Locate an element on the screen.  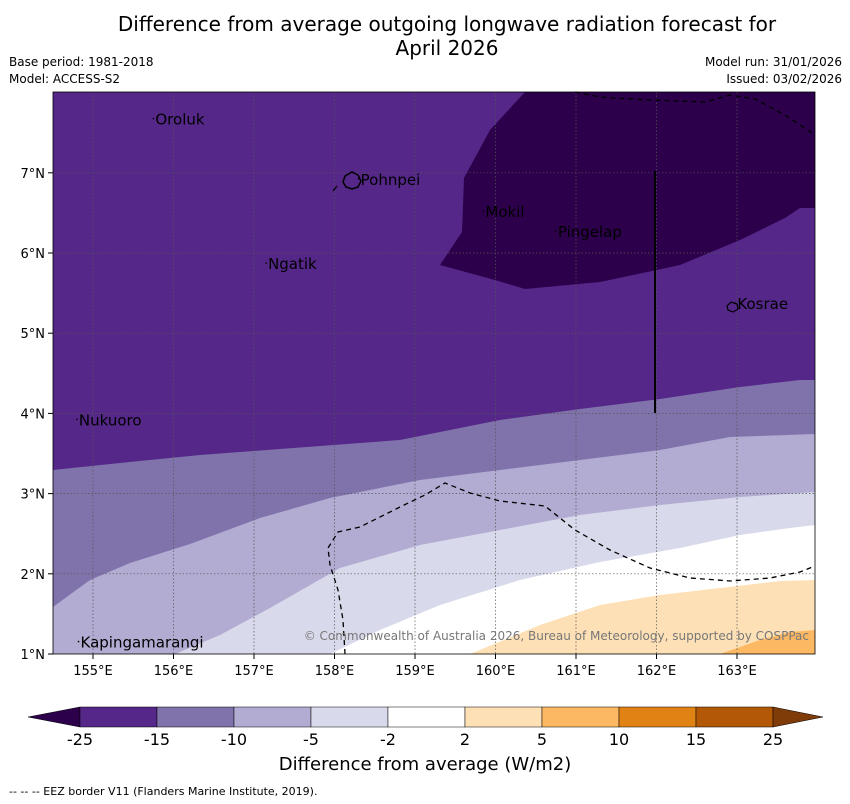
lat-tick-label: 5°N is located at coordinates (33, 334).